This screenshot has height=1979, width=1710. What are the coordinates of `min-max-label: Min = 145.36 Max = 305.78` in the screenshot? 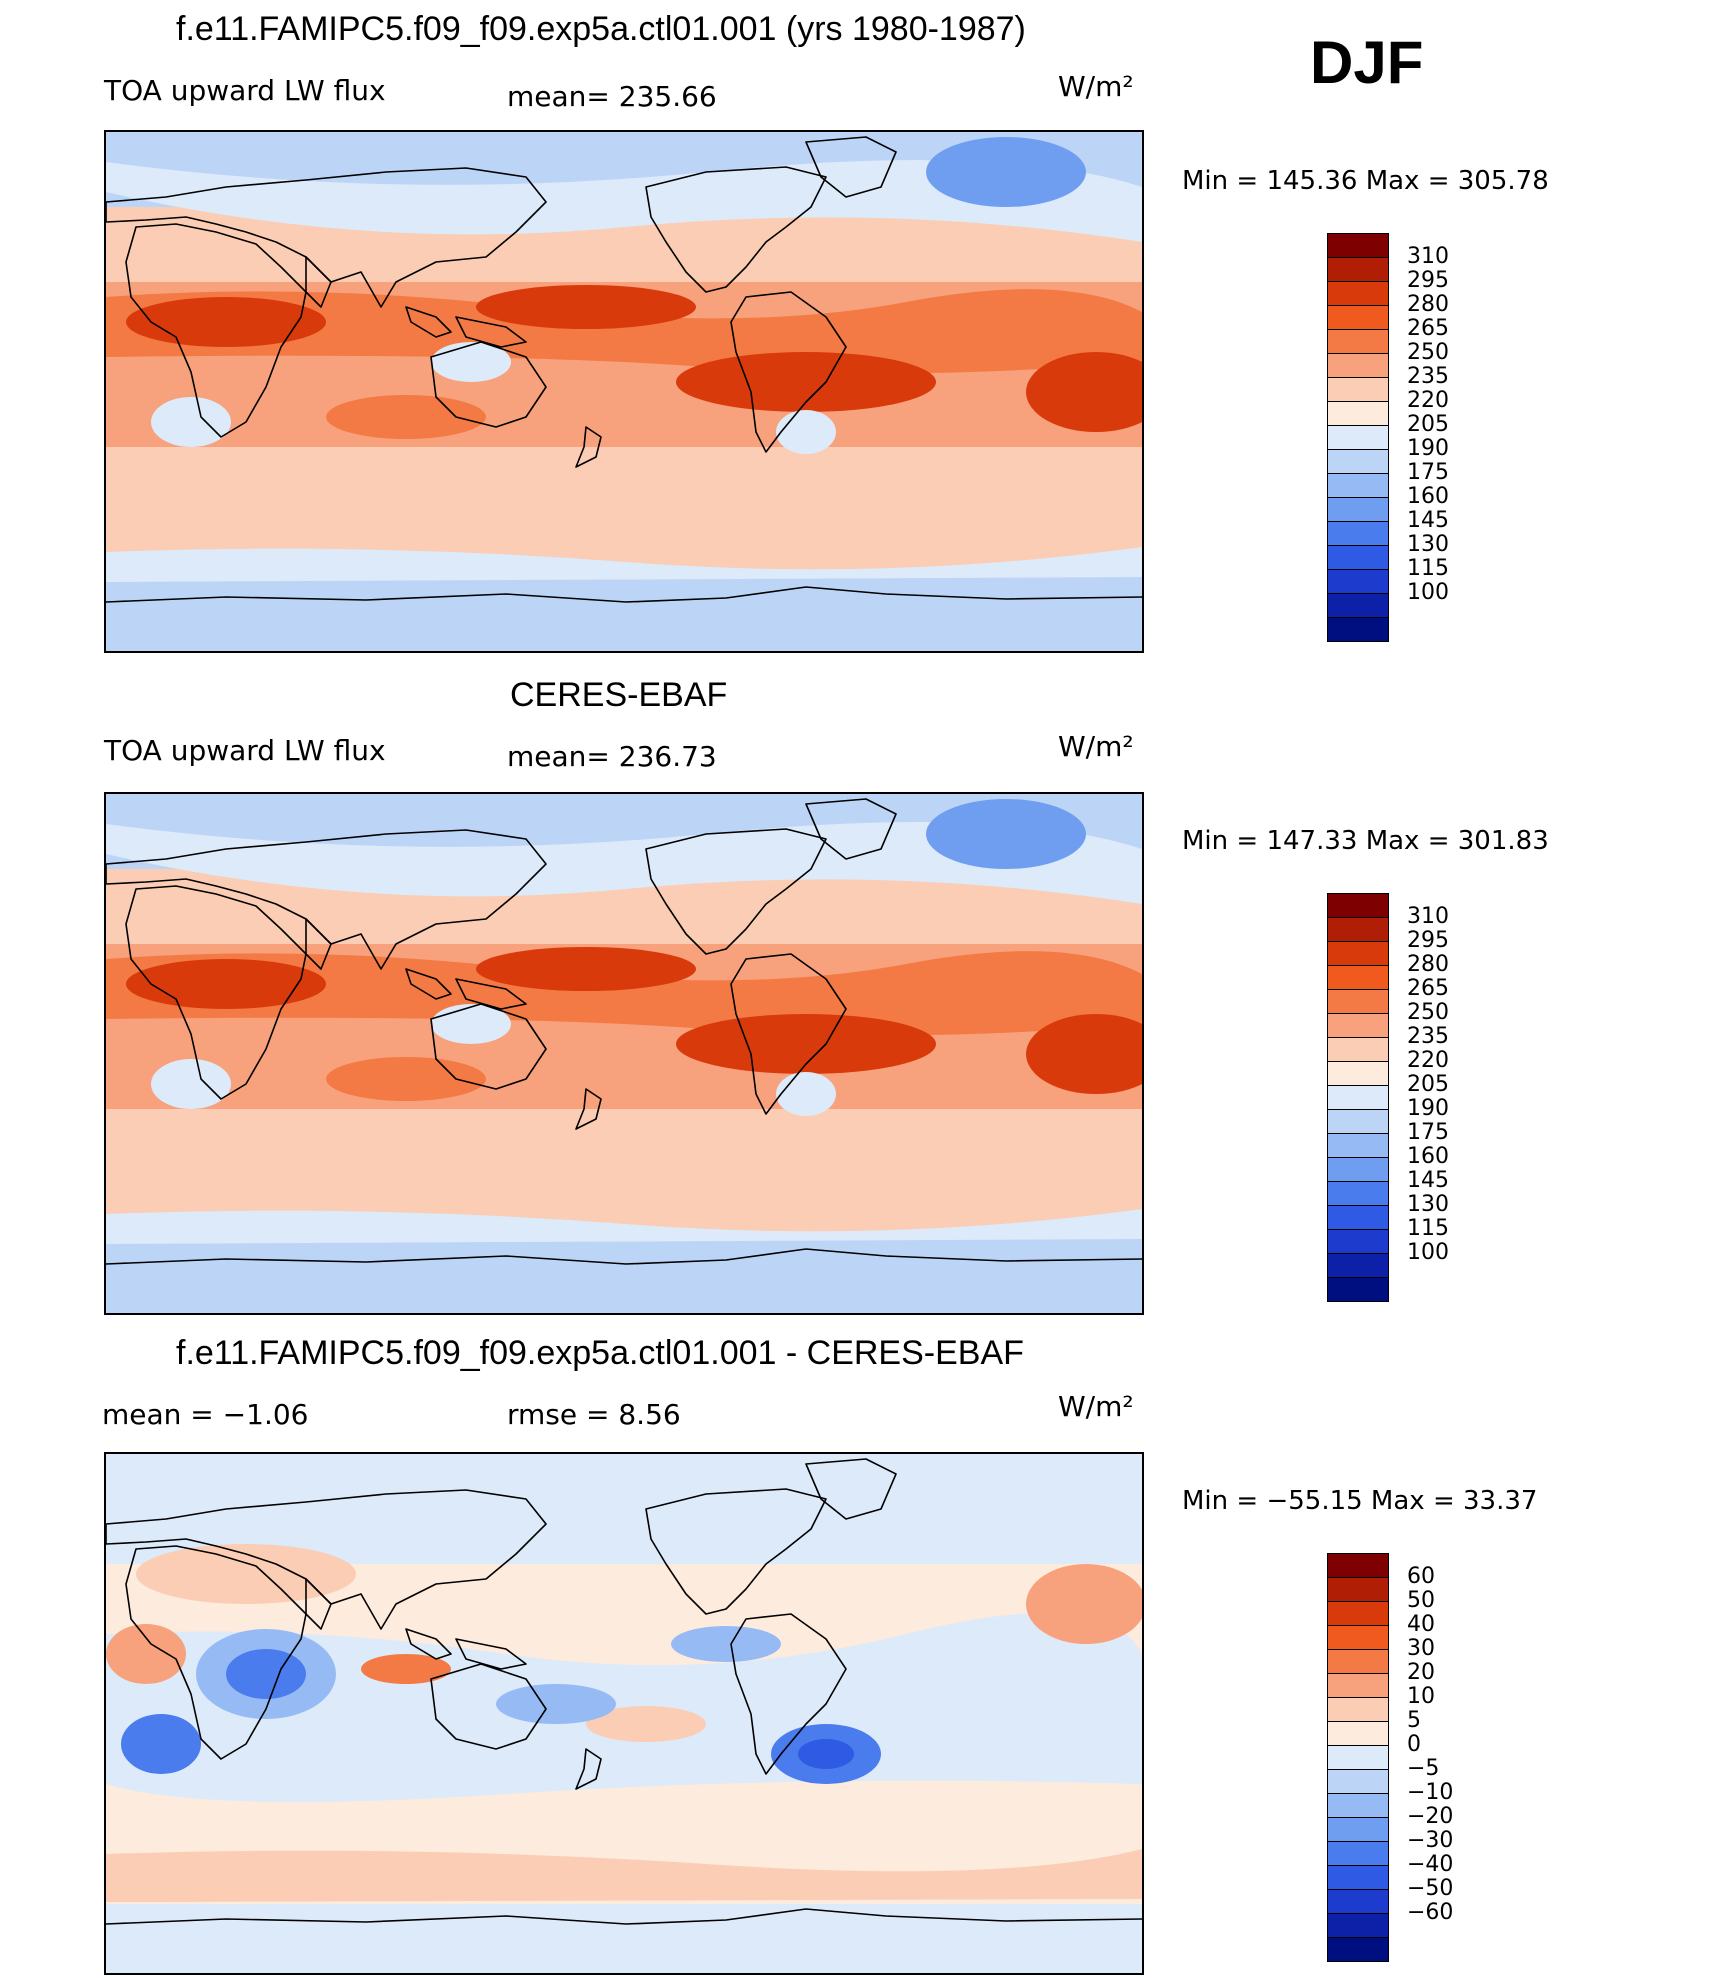 It's located at (1365, 181).